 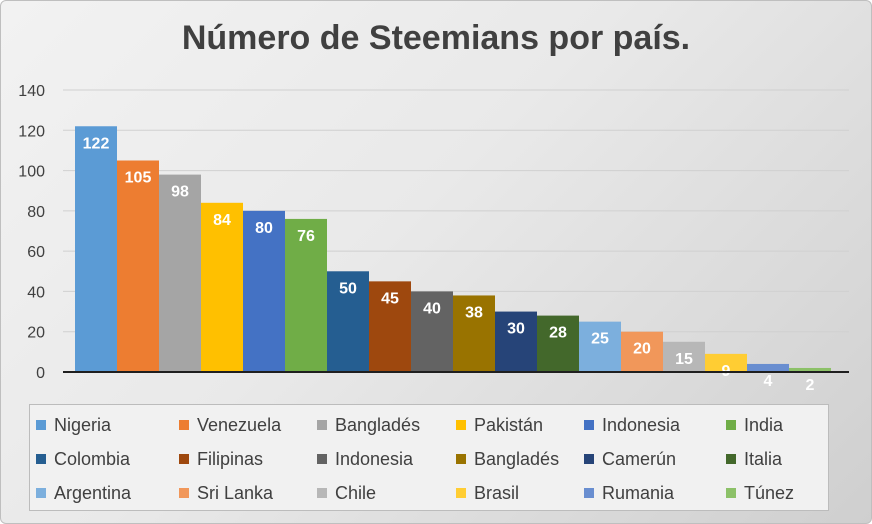 I want to click on legend-item: India, so click(x=754, y=425).